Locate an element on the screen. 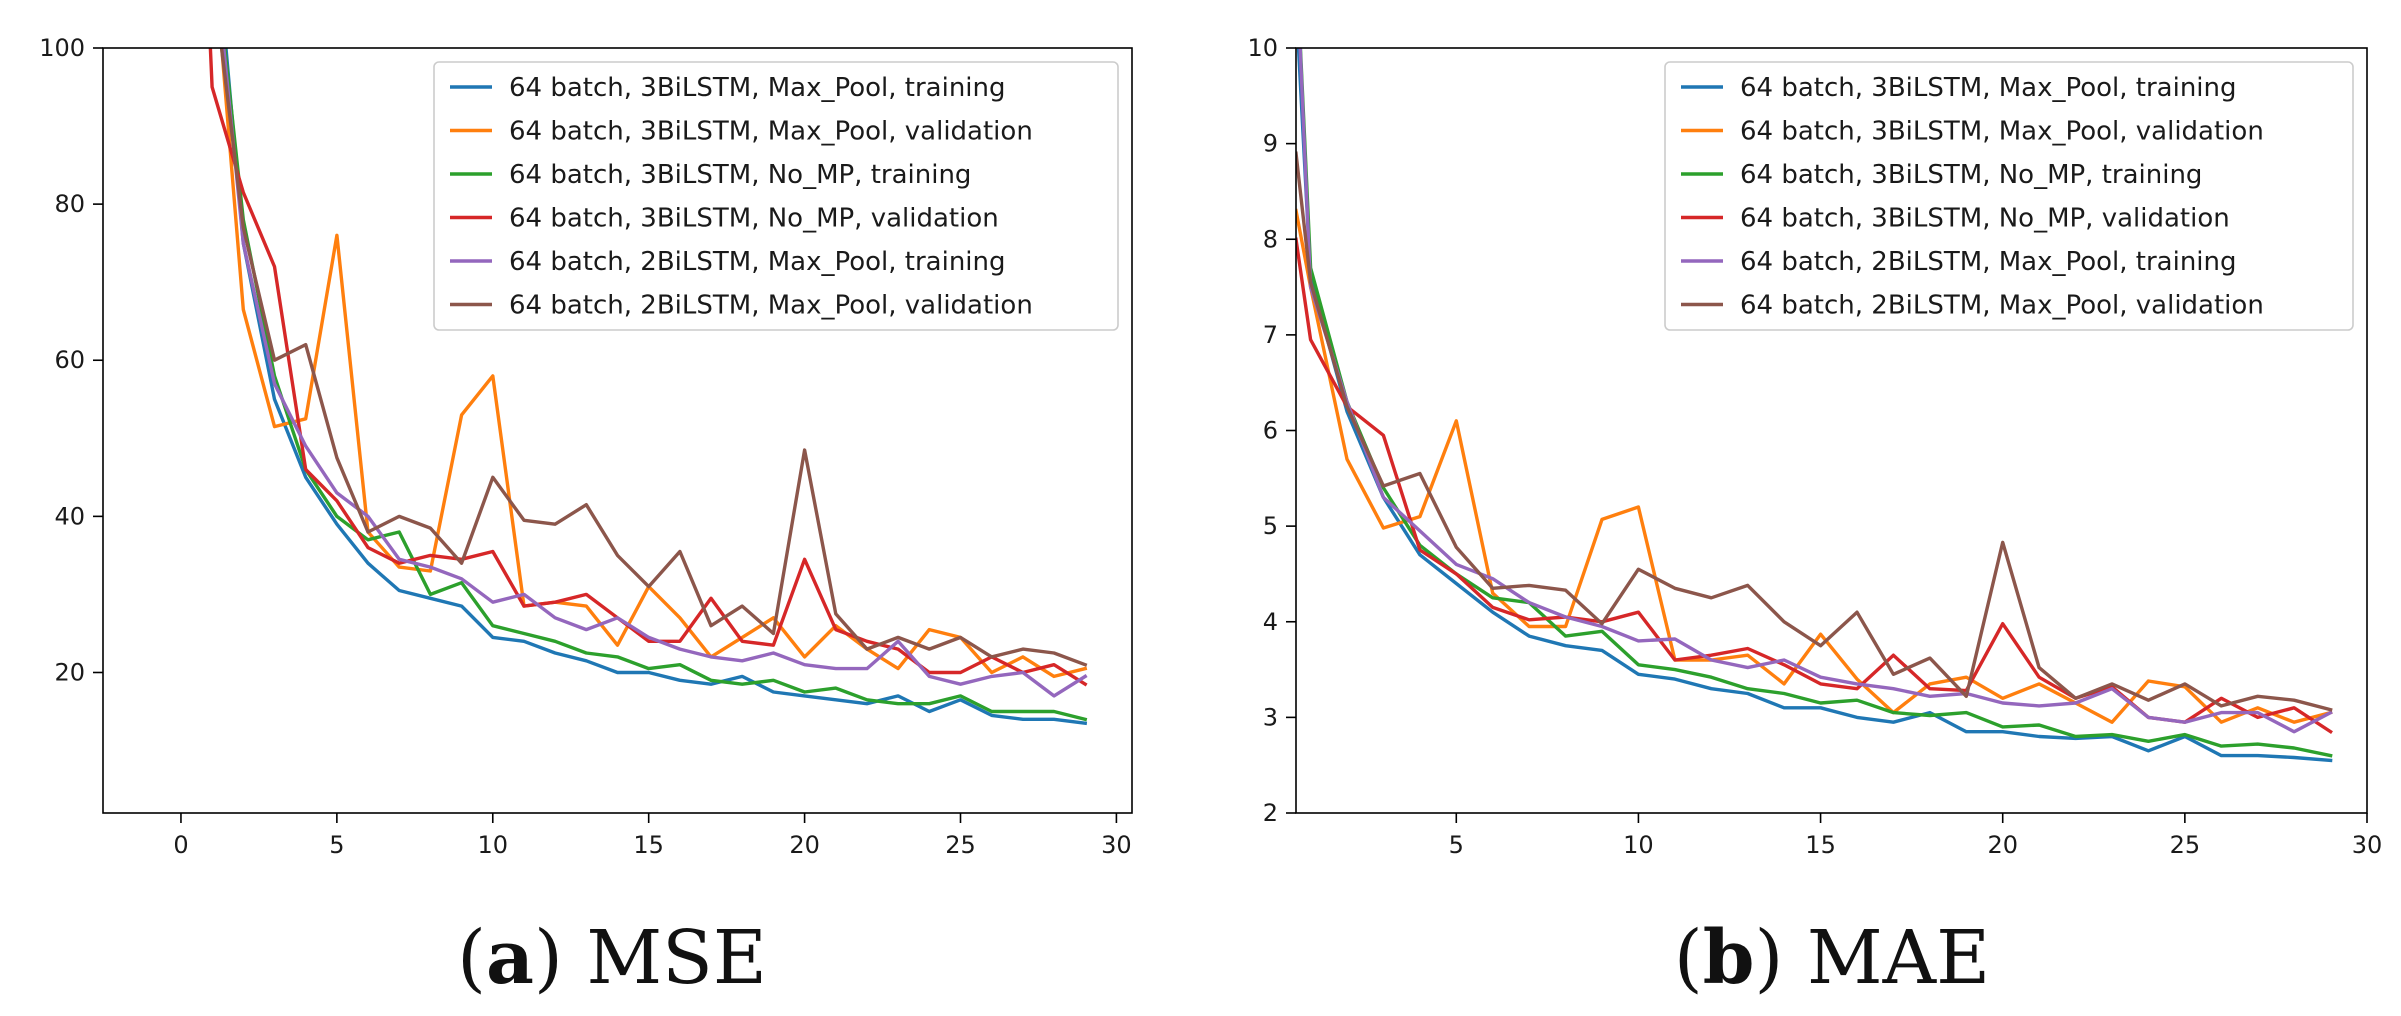 The height and width of the screenshot is (1016, 2401). y-tick-label: 100 is located at coordinates (62, 48).